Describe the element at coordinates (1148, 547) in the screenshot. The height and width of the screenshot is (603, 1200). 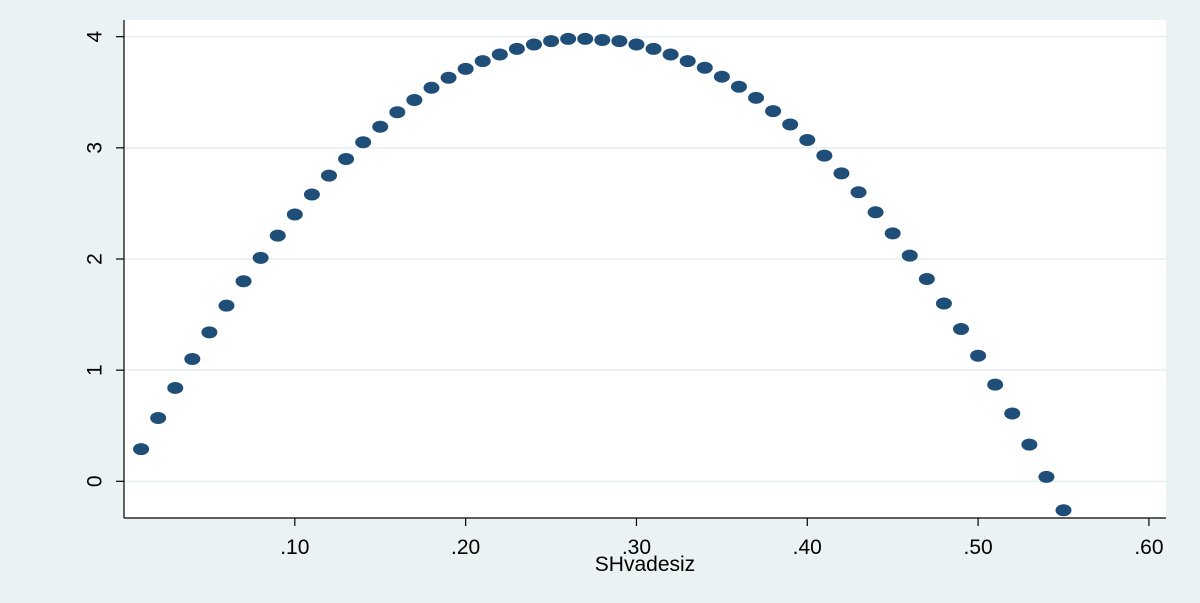
I see `x-tick-label: .60` at that location.